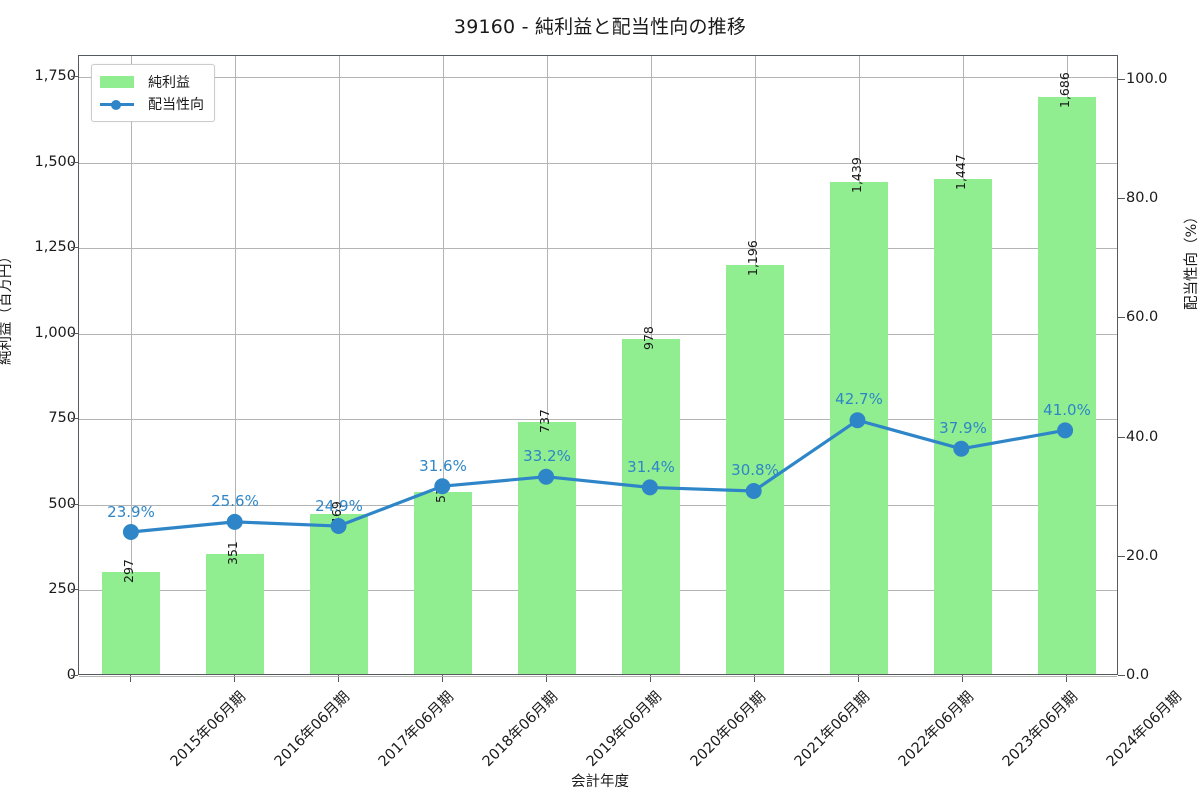  What do you see at coordinates (755, 470) in the screenshot?
I see `line-value-label: 30.8%` at bounding box center [755, 470].